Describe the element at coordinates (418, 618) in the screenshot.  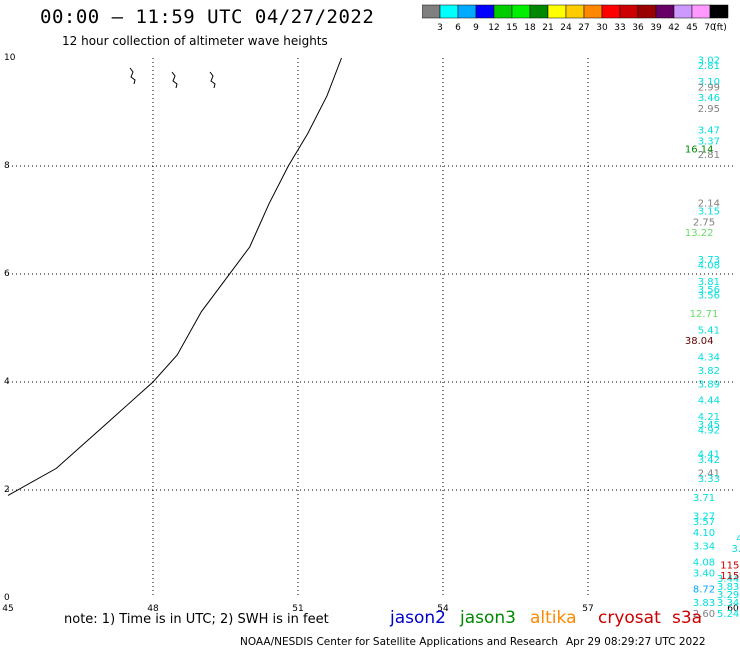
I see `sat-jason2-label: jason2` at that location.